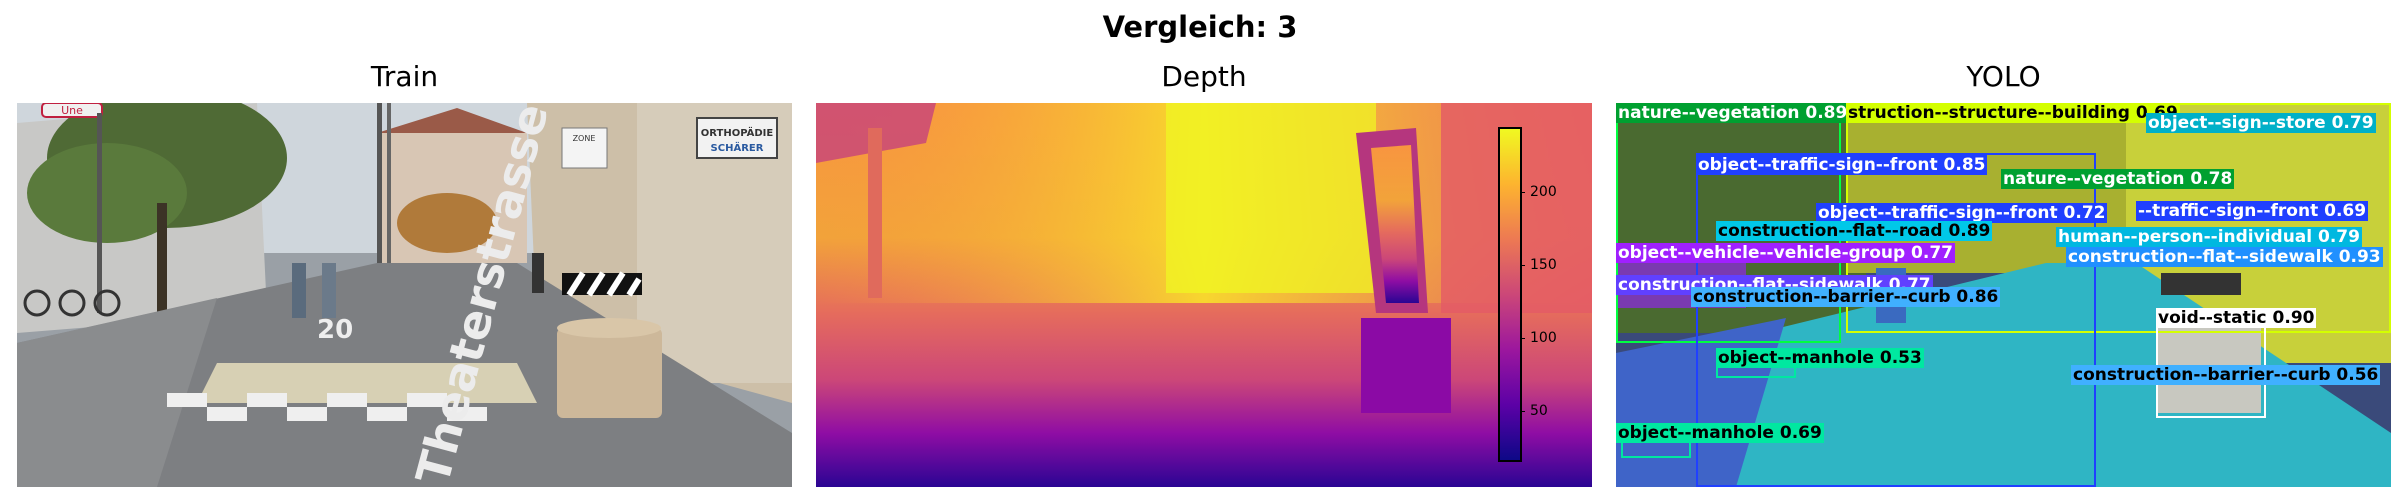  Describe the element at coordinates (2003, 76) in the screenshot. I see `panel-title-yolo: YOLO` at that location.